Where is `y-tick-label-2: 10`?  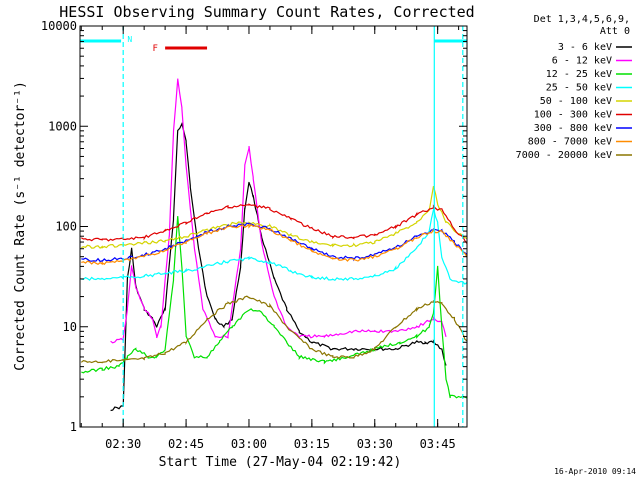
y-tick-label-2: 10 is located at coordinates (70, 327).